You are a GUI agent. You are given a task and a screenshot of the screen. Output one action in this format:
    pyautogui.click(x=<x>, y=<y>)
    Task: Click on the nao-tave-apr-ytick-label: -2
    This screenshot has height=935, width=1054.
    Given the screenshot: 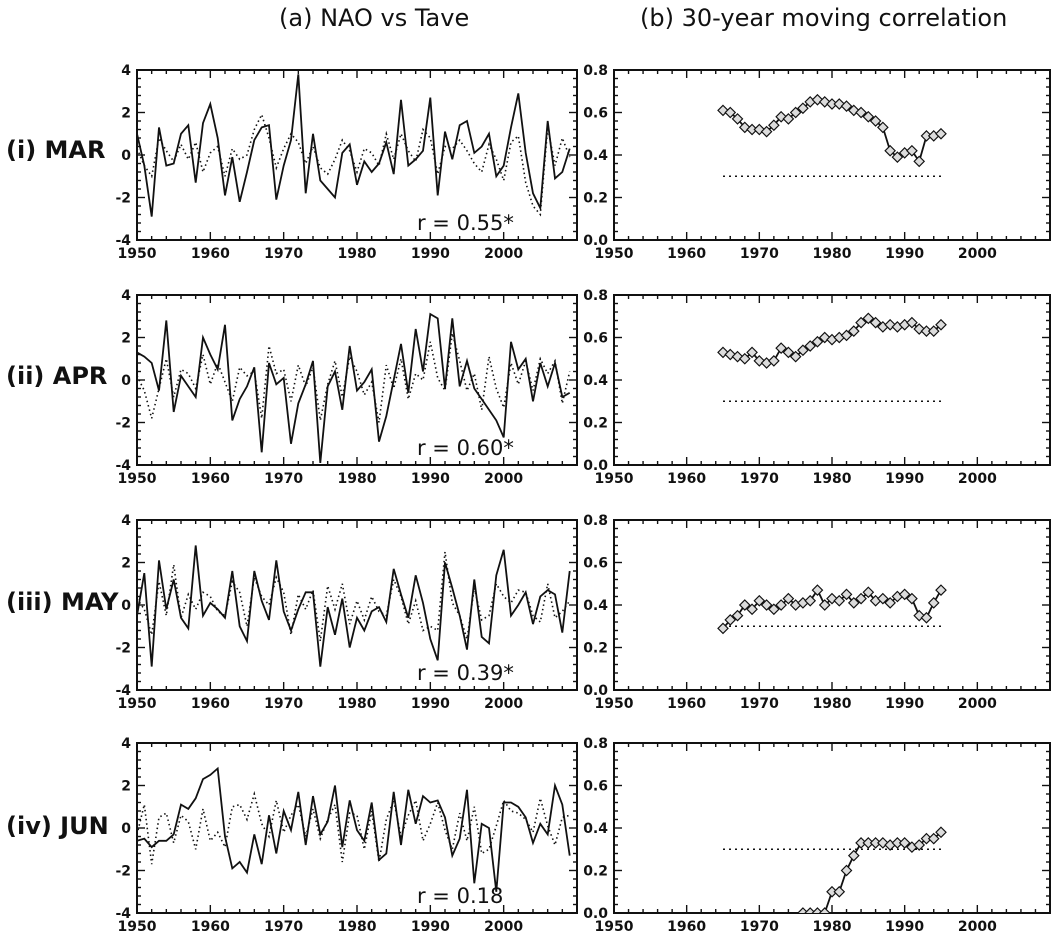 What is the action you would take?
    pyautogui.click(x=123, y=424)
    